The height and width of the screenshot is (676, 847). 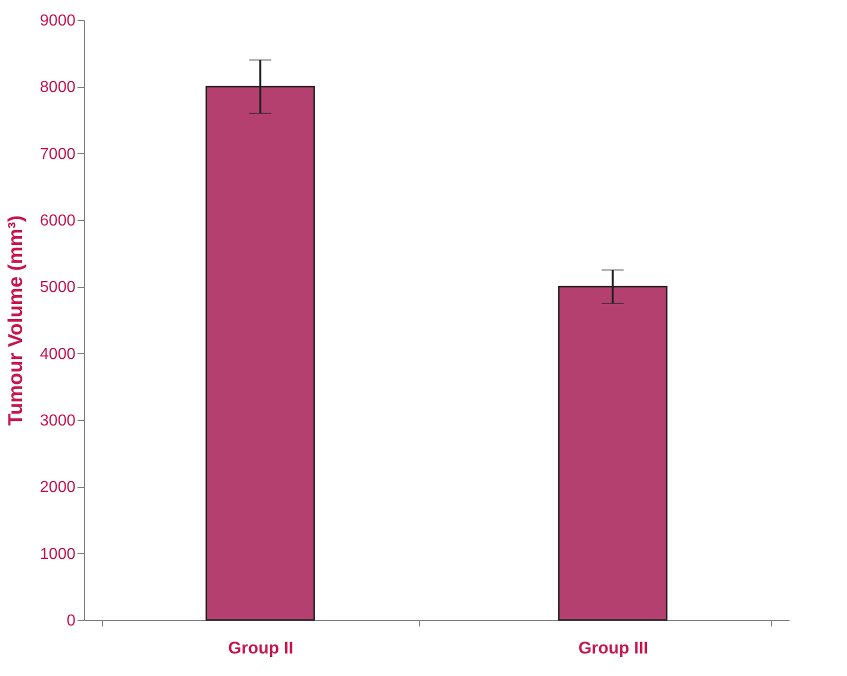 I want to click on x-tick-label: Group II, so click(x=261, y=648).